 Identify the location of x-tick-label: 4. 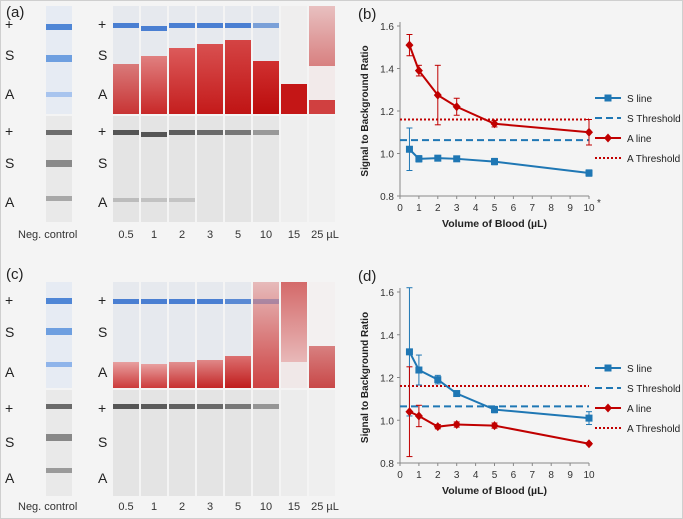
(476, 475).